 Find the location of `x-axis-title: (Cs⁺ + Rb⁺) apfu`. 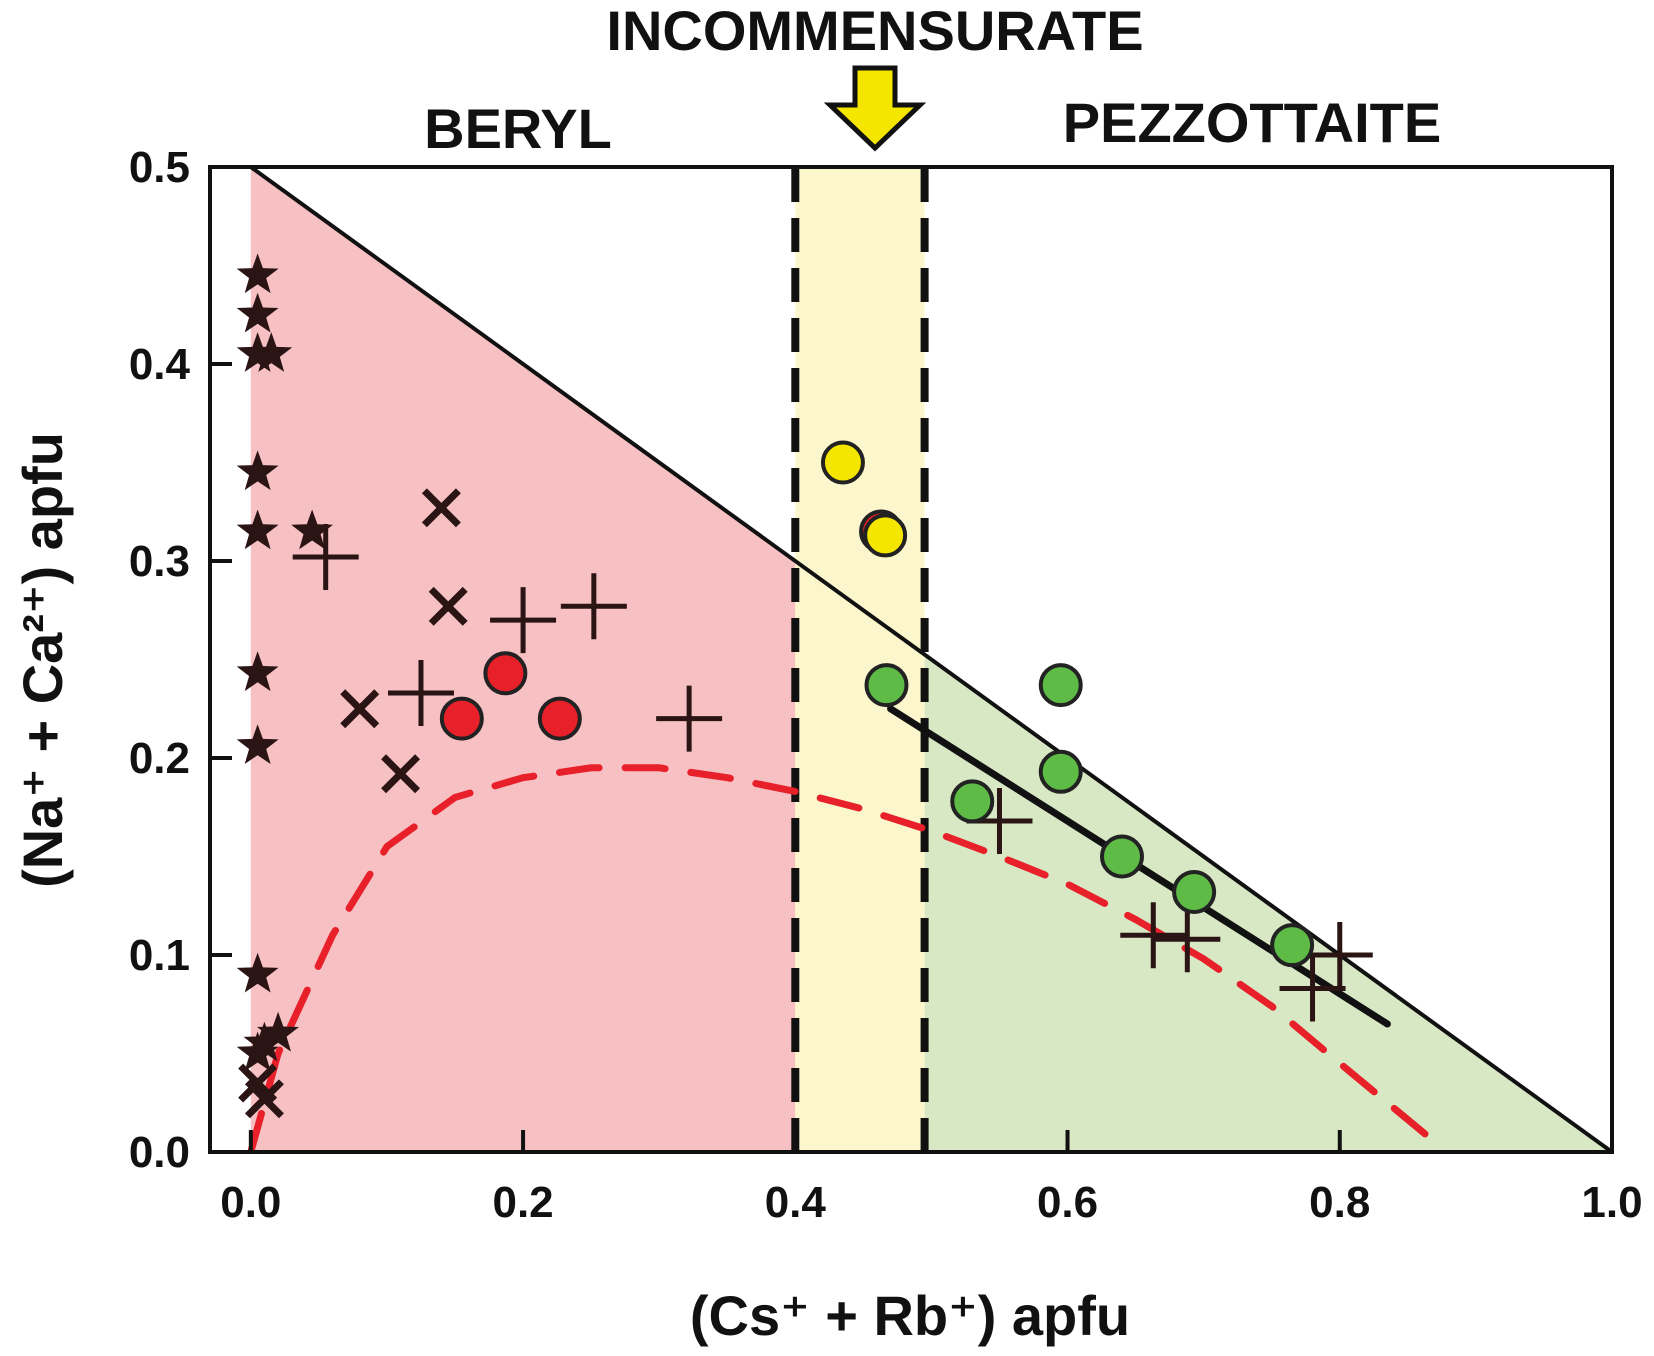

x-axis-title: (Cs⁺ + Rb⁺) apfu is located at coordinates (910, 1315).